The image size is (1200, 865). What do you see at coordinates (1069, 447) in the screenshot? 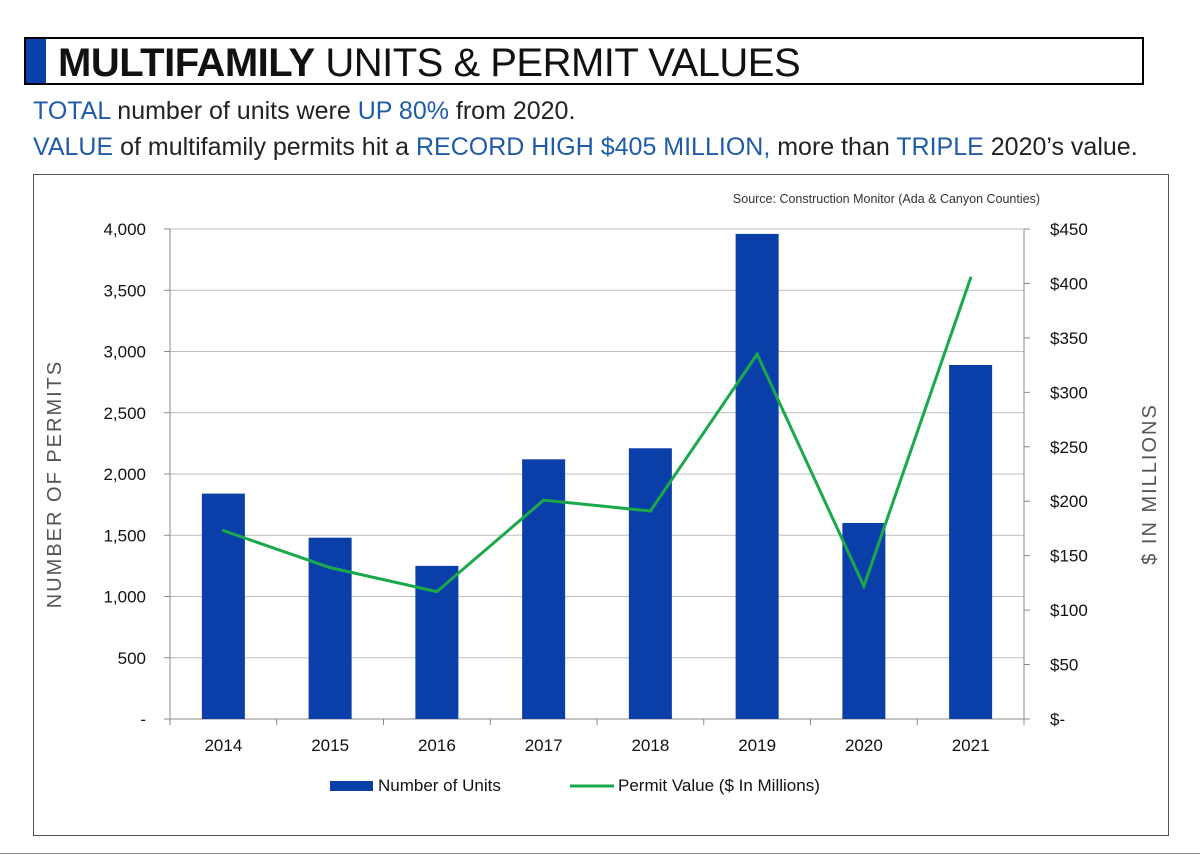
I see `right-tick-label: $250` at bounding box center [1069, 447].